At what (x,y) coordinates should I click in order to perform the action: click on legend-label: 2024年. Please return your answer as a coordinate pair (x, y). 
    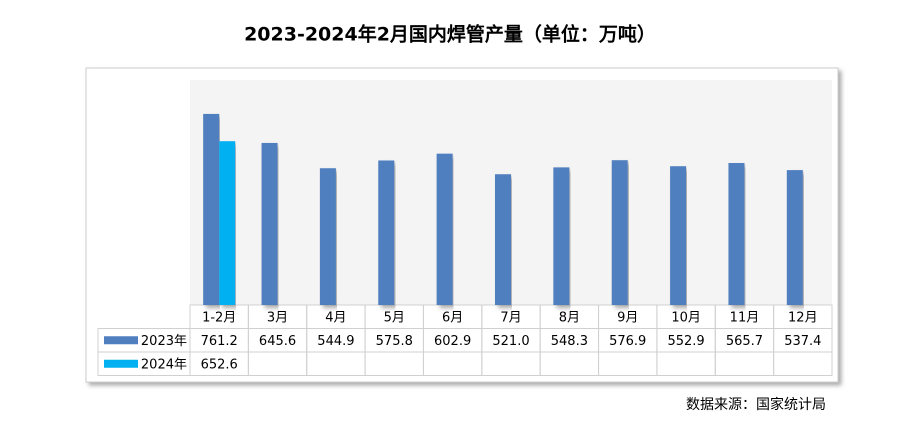
    Looking at the image, I should click on (164, 364).